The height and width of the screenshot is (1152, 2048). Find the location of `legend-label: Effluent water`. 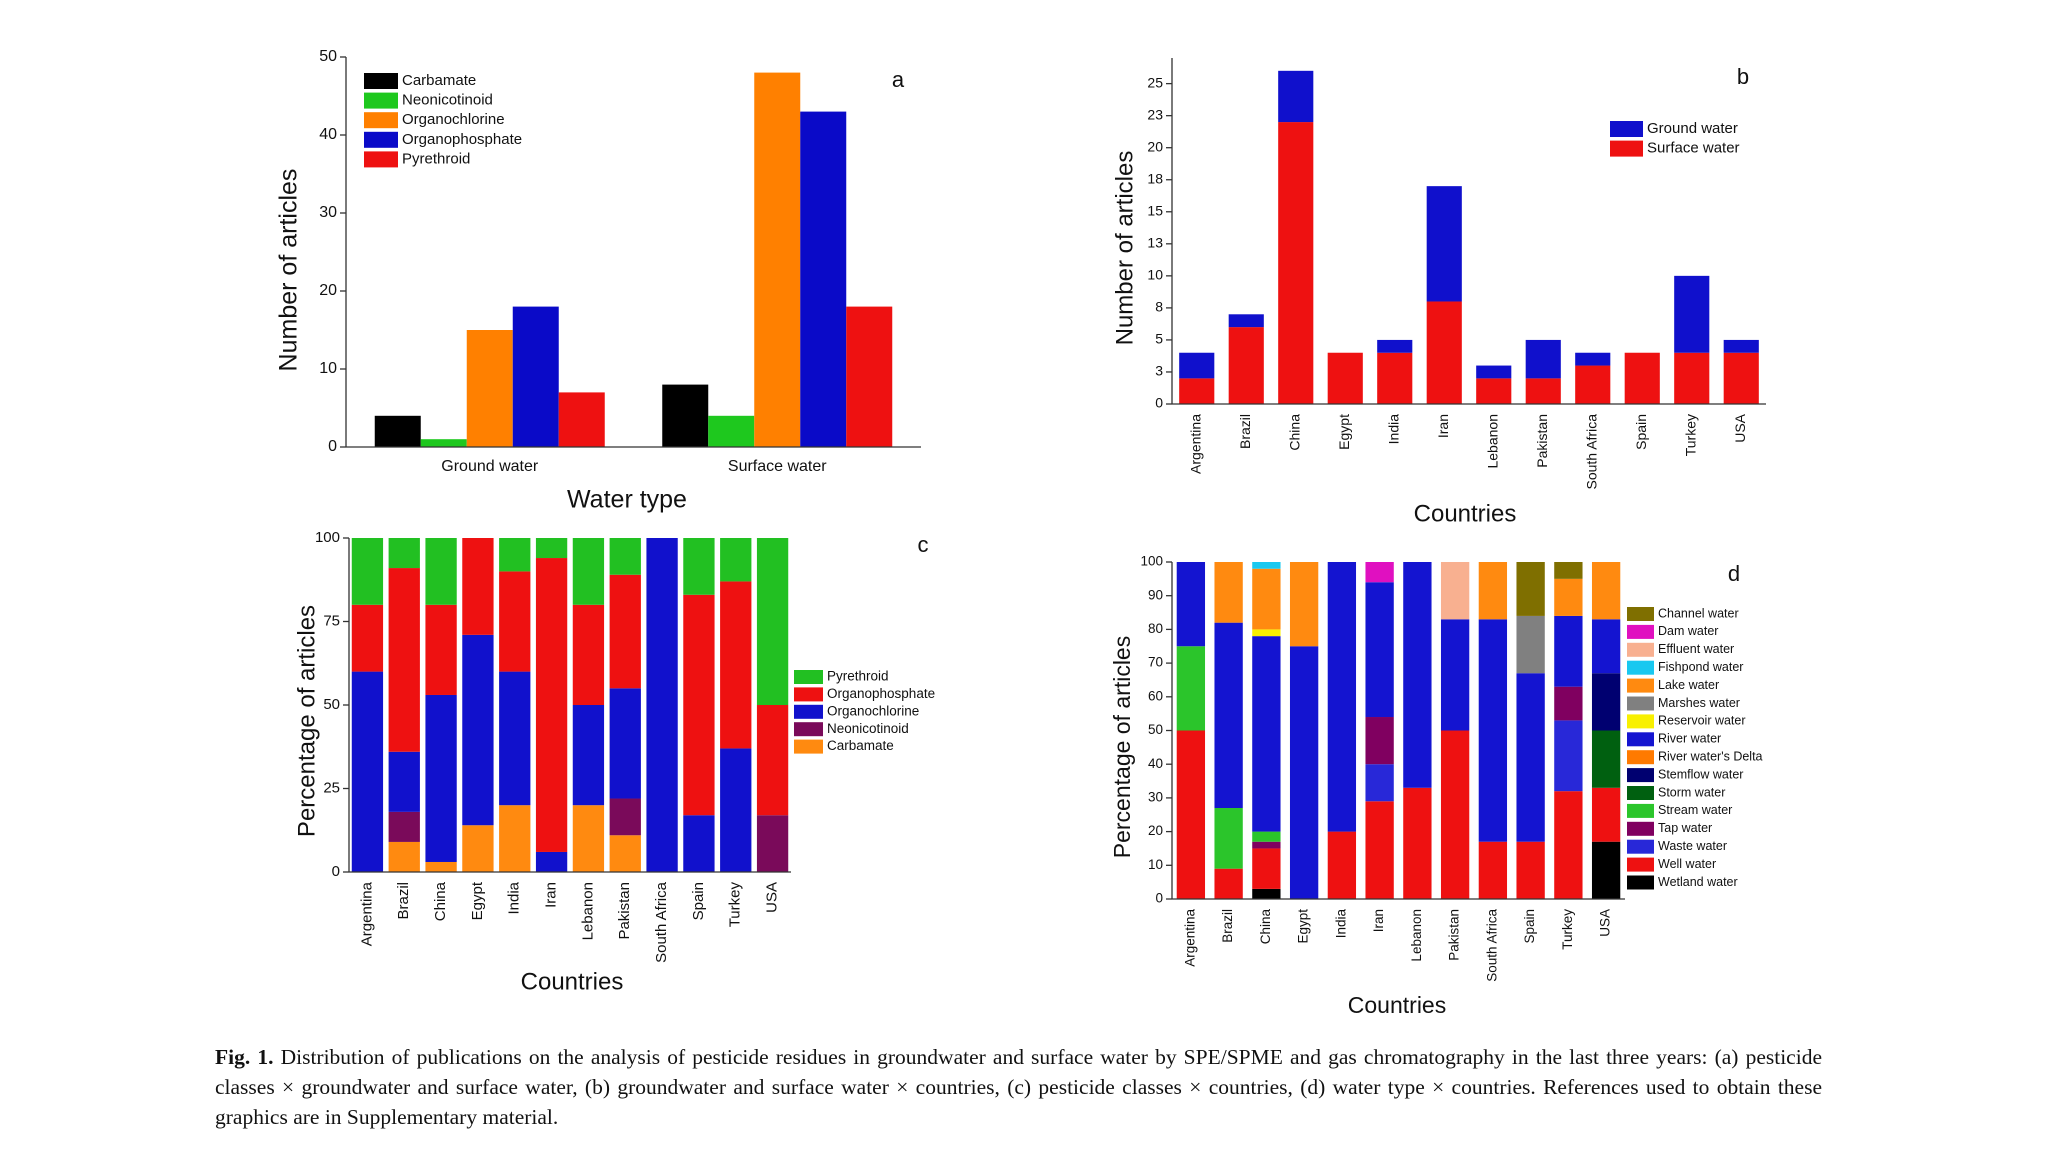

legend-label: Effluent water is located at coordinates (1696, 649).